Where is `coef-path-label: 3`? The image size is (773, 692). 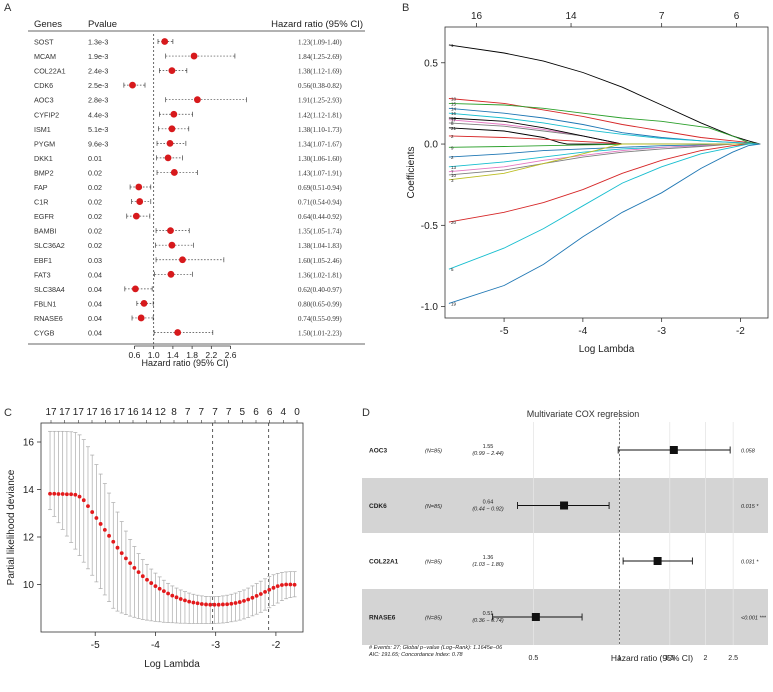
coef-path-label: 3 is located at coordinates (452, 180).